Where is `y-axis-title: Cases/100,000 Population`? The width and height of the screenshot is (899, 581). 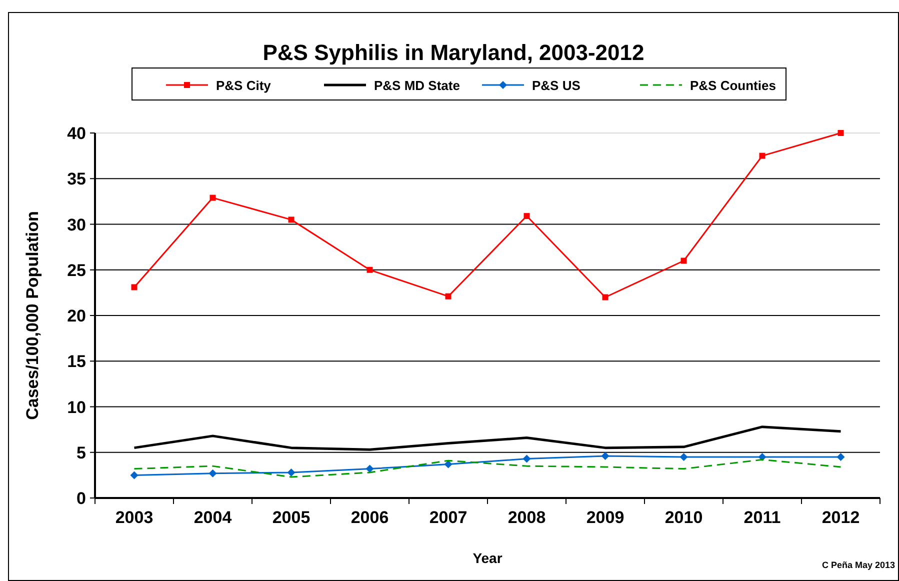
y-axis-title: Cases/100,000 Population is located at coordinates (32, 315).